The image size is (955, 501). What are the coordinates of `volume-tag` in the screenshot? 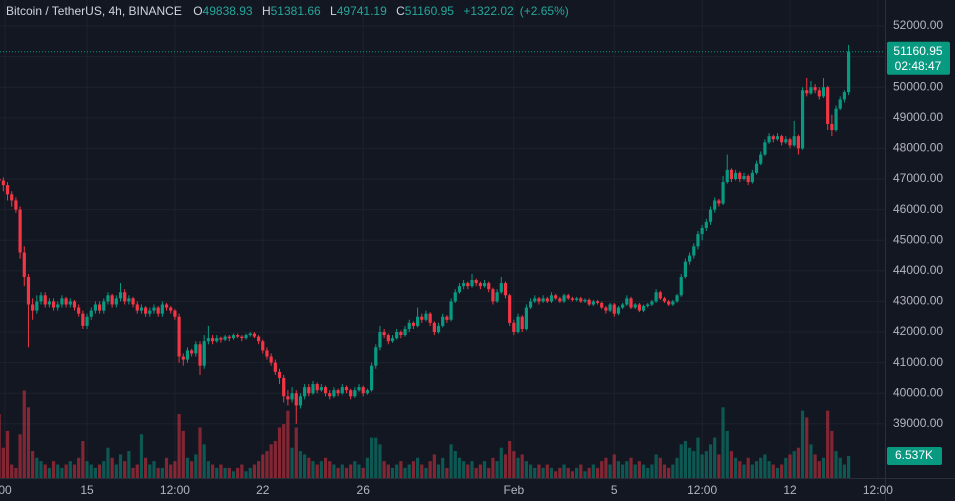 It's located at (914, 455).